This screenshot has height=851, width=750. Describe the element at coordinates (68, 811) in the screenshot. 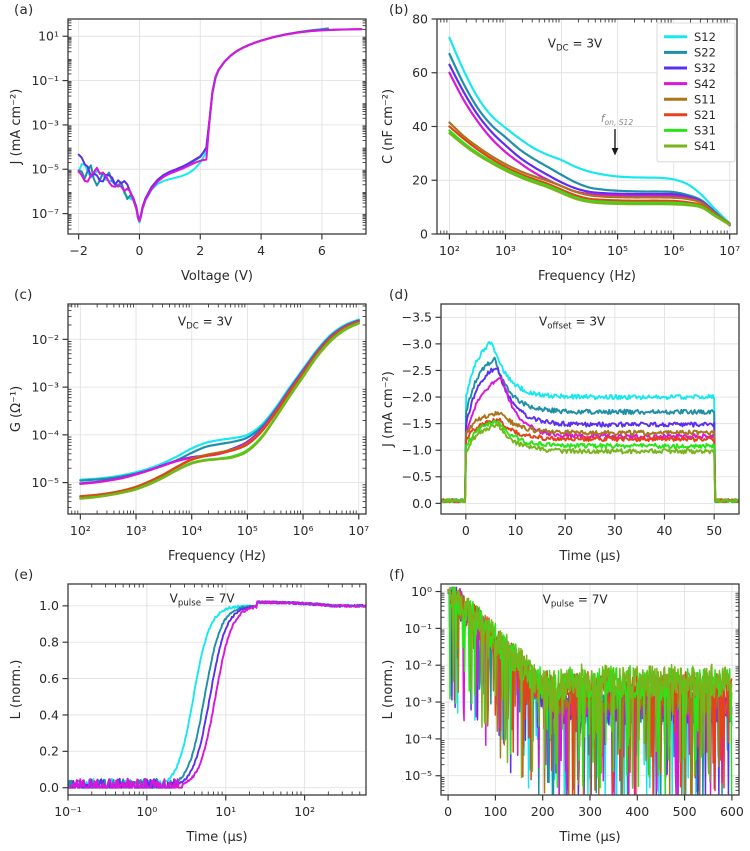

I see `x-tick-label: 10⁻¹` at that location.